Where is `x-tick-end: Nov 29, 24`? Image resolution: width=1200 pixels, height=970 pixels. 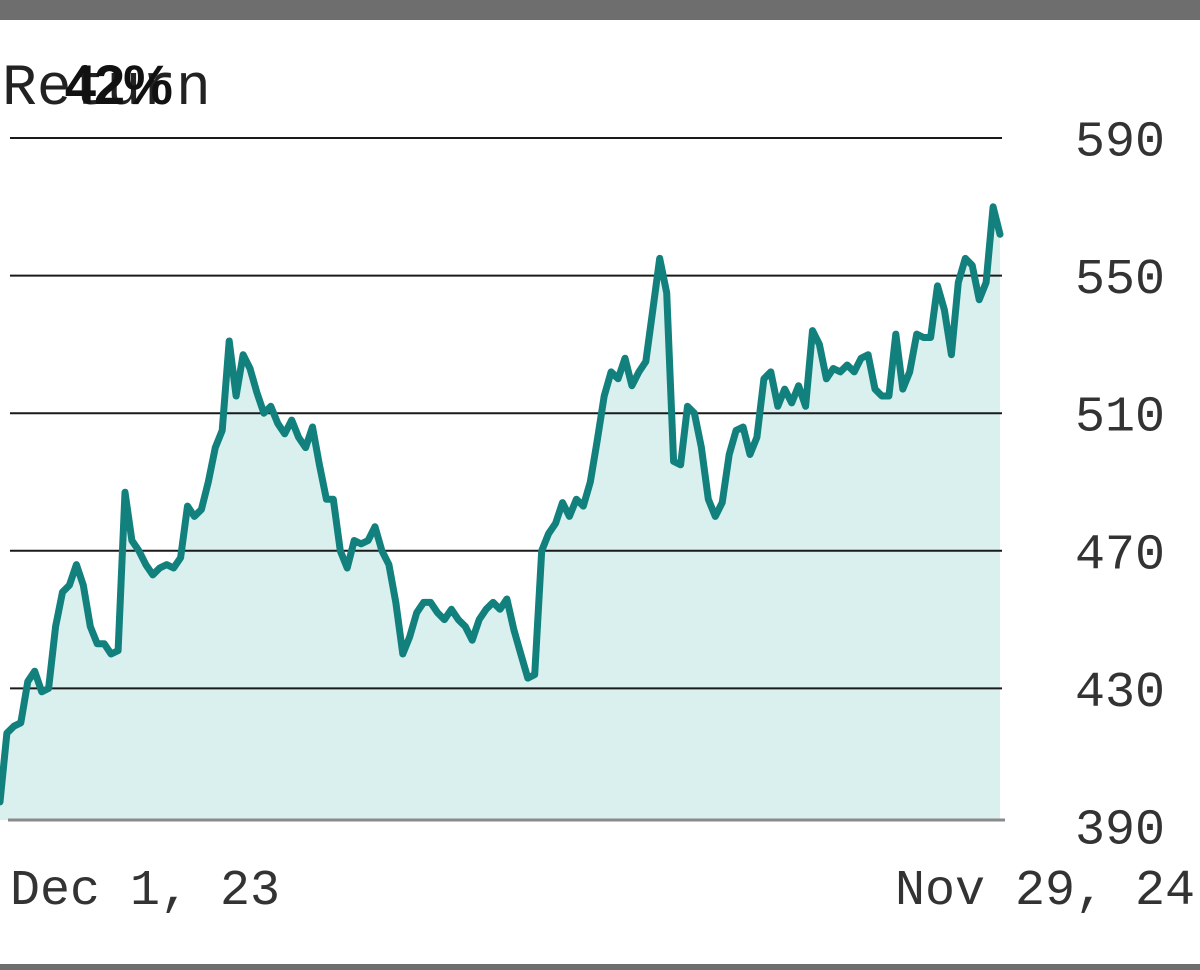
x-tick-end: Nov 29, 24 is located at coordinates (1045, 891).